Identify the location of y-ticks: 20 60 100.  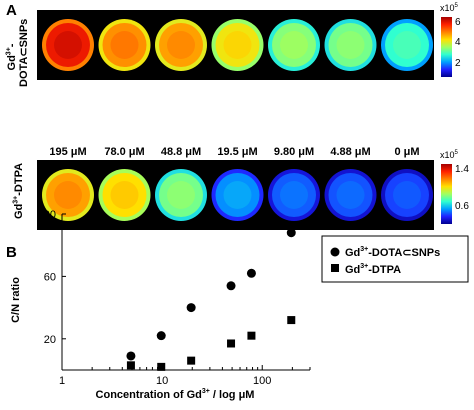
(52, 277).